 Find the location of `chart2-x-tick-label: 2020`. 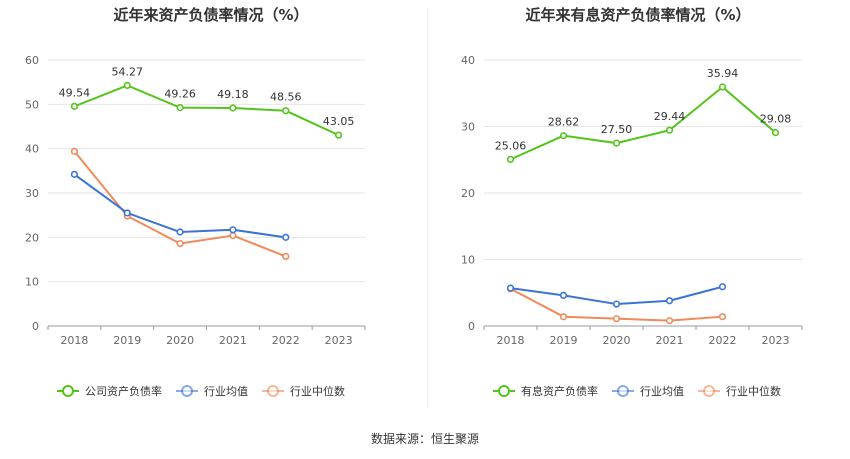

chart2-x-tick-label: 2020 is located at coordinates (617, 340).